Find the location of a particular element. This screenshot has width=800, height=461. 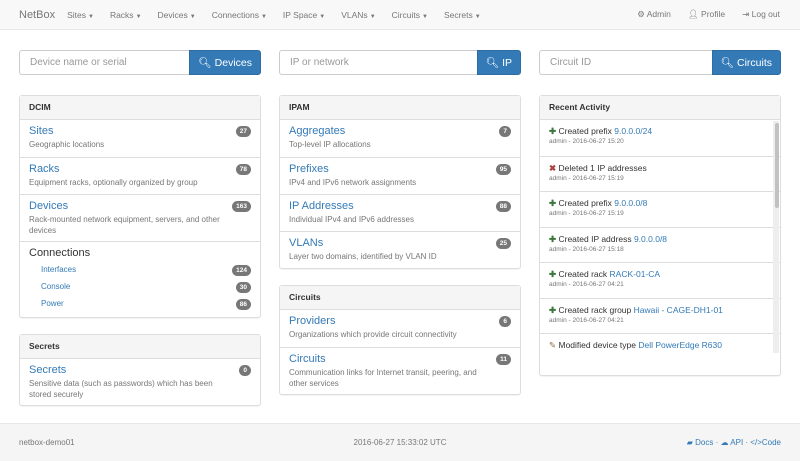

device-search-input is located at coordinates (105, 62).